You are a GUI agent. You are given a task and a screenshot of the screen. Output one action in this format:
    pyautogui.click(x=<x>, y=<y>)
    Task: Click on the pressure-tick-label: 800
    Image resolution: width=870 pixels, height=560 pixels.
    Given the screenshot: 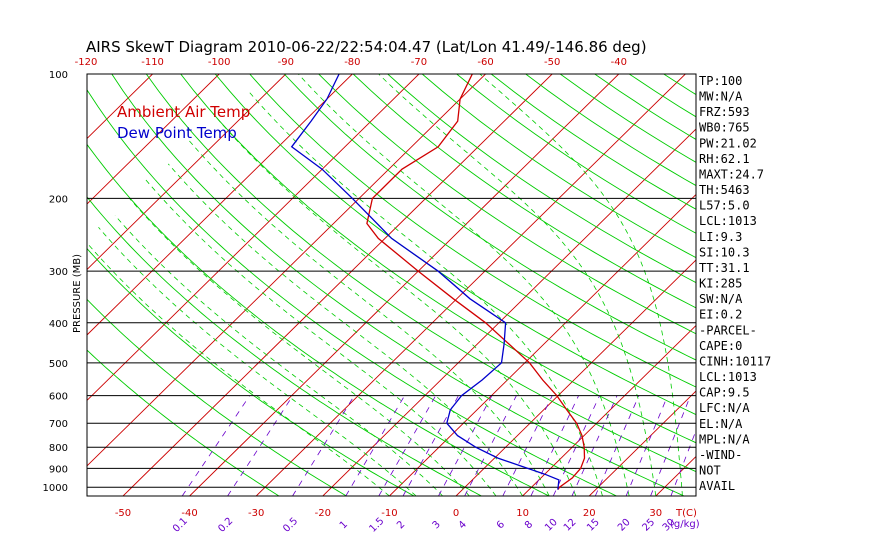 What is the action you would take?
    pyautogui.click(x=58, y=448)
    